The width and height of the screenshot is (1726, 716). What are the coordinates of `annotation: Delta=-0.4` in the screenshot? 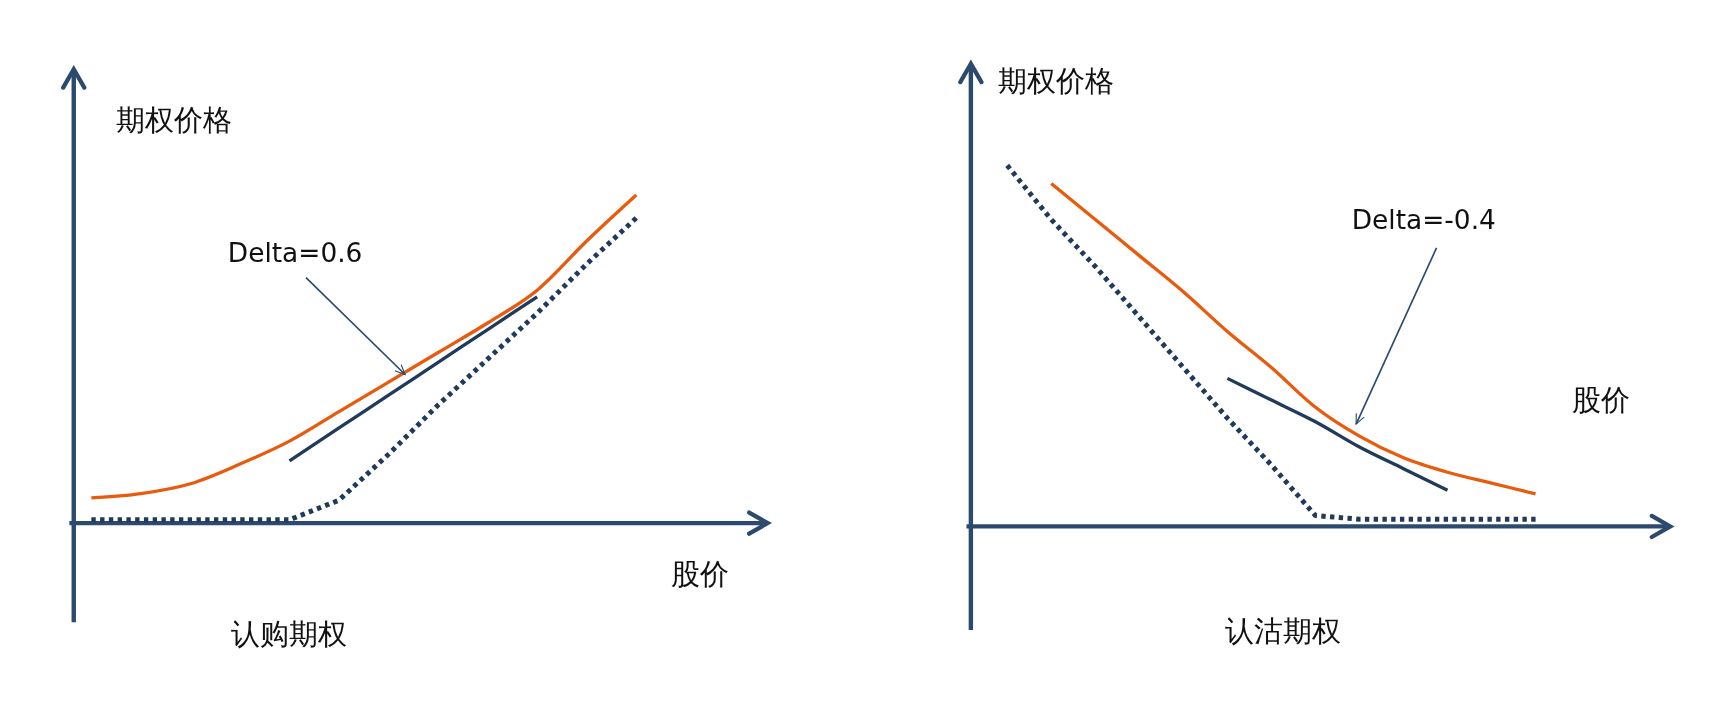 It's located at (1423, 220).